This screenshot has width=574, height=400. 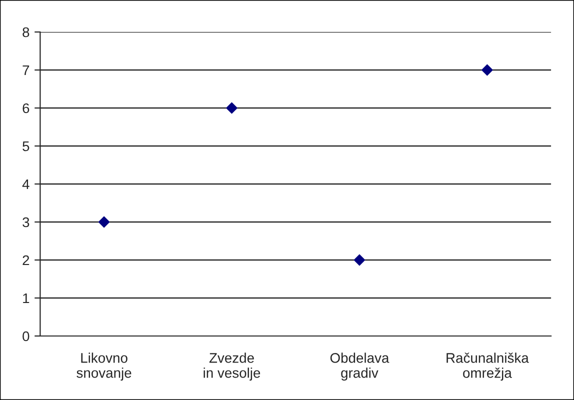 I want to click on x-tick-label: Računalniška omrežja, so click(x=487, y=366).